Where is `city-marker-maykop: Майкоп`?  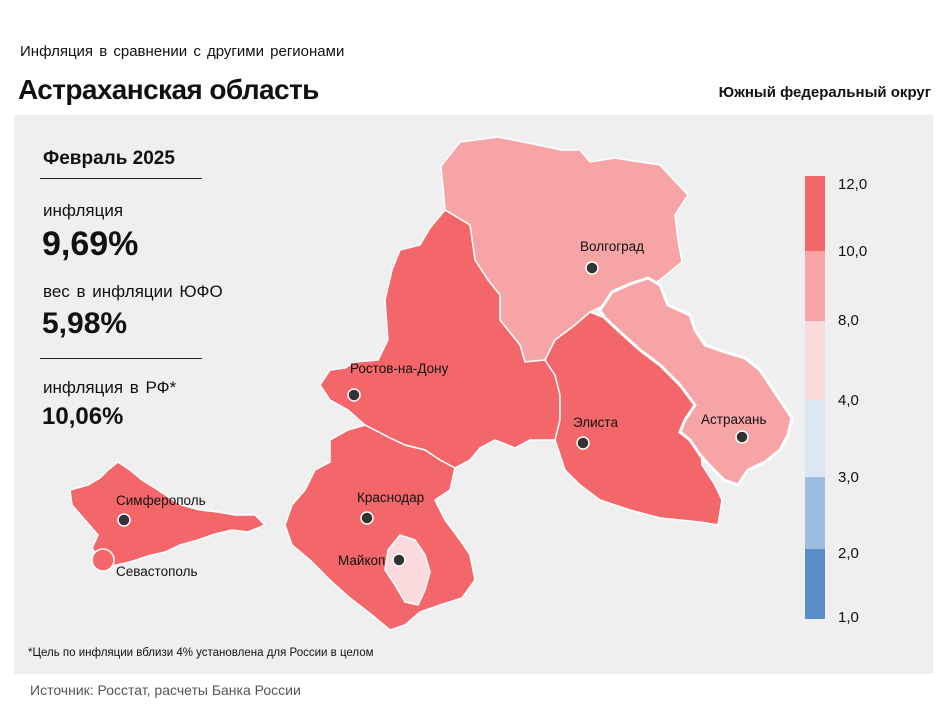 city-marker-maykop: Майкоп is located at coordinates (372, 560).